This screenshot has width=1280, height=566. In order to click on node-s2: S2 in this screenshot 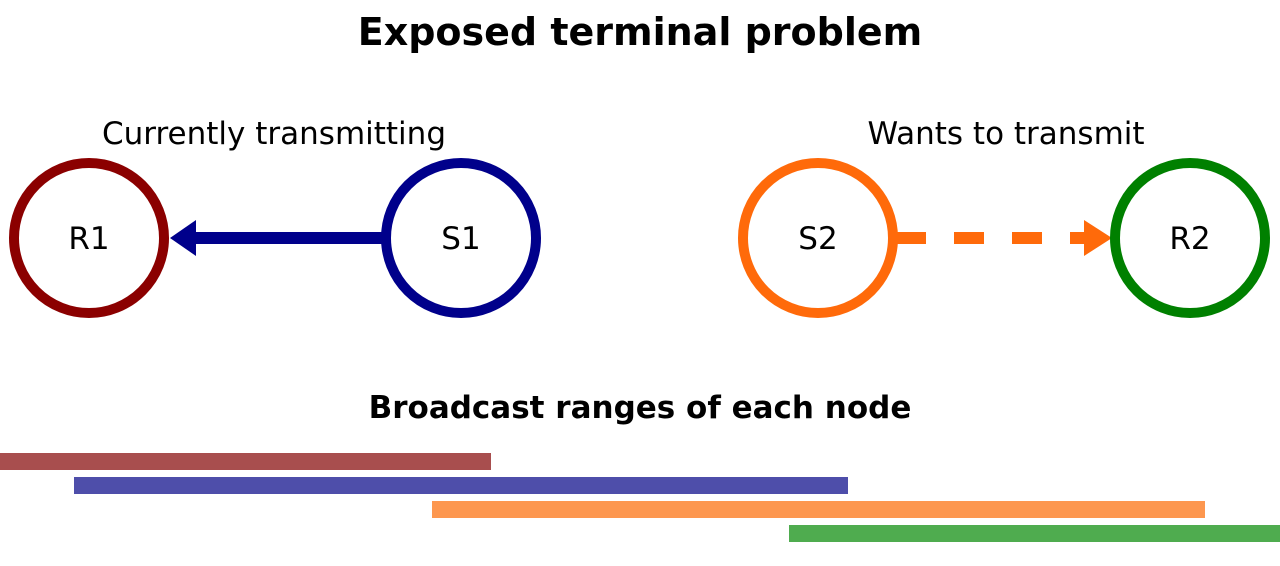, I will do `click(818, 238)`.